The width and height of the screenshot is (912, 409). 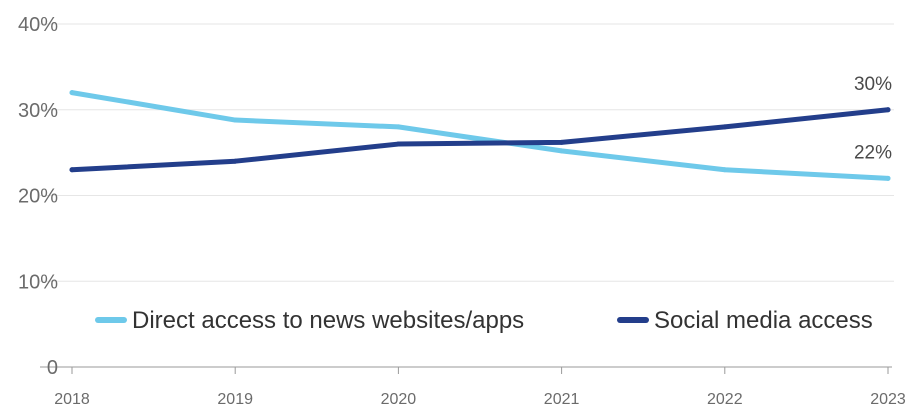 I want to click on y-tick-label: 20%, so click(x=38, y=197).